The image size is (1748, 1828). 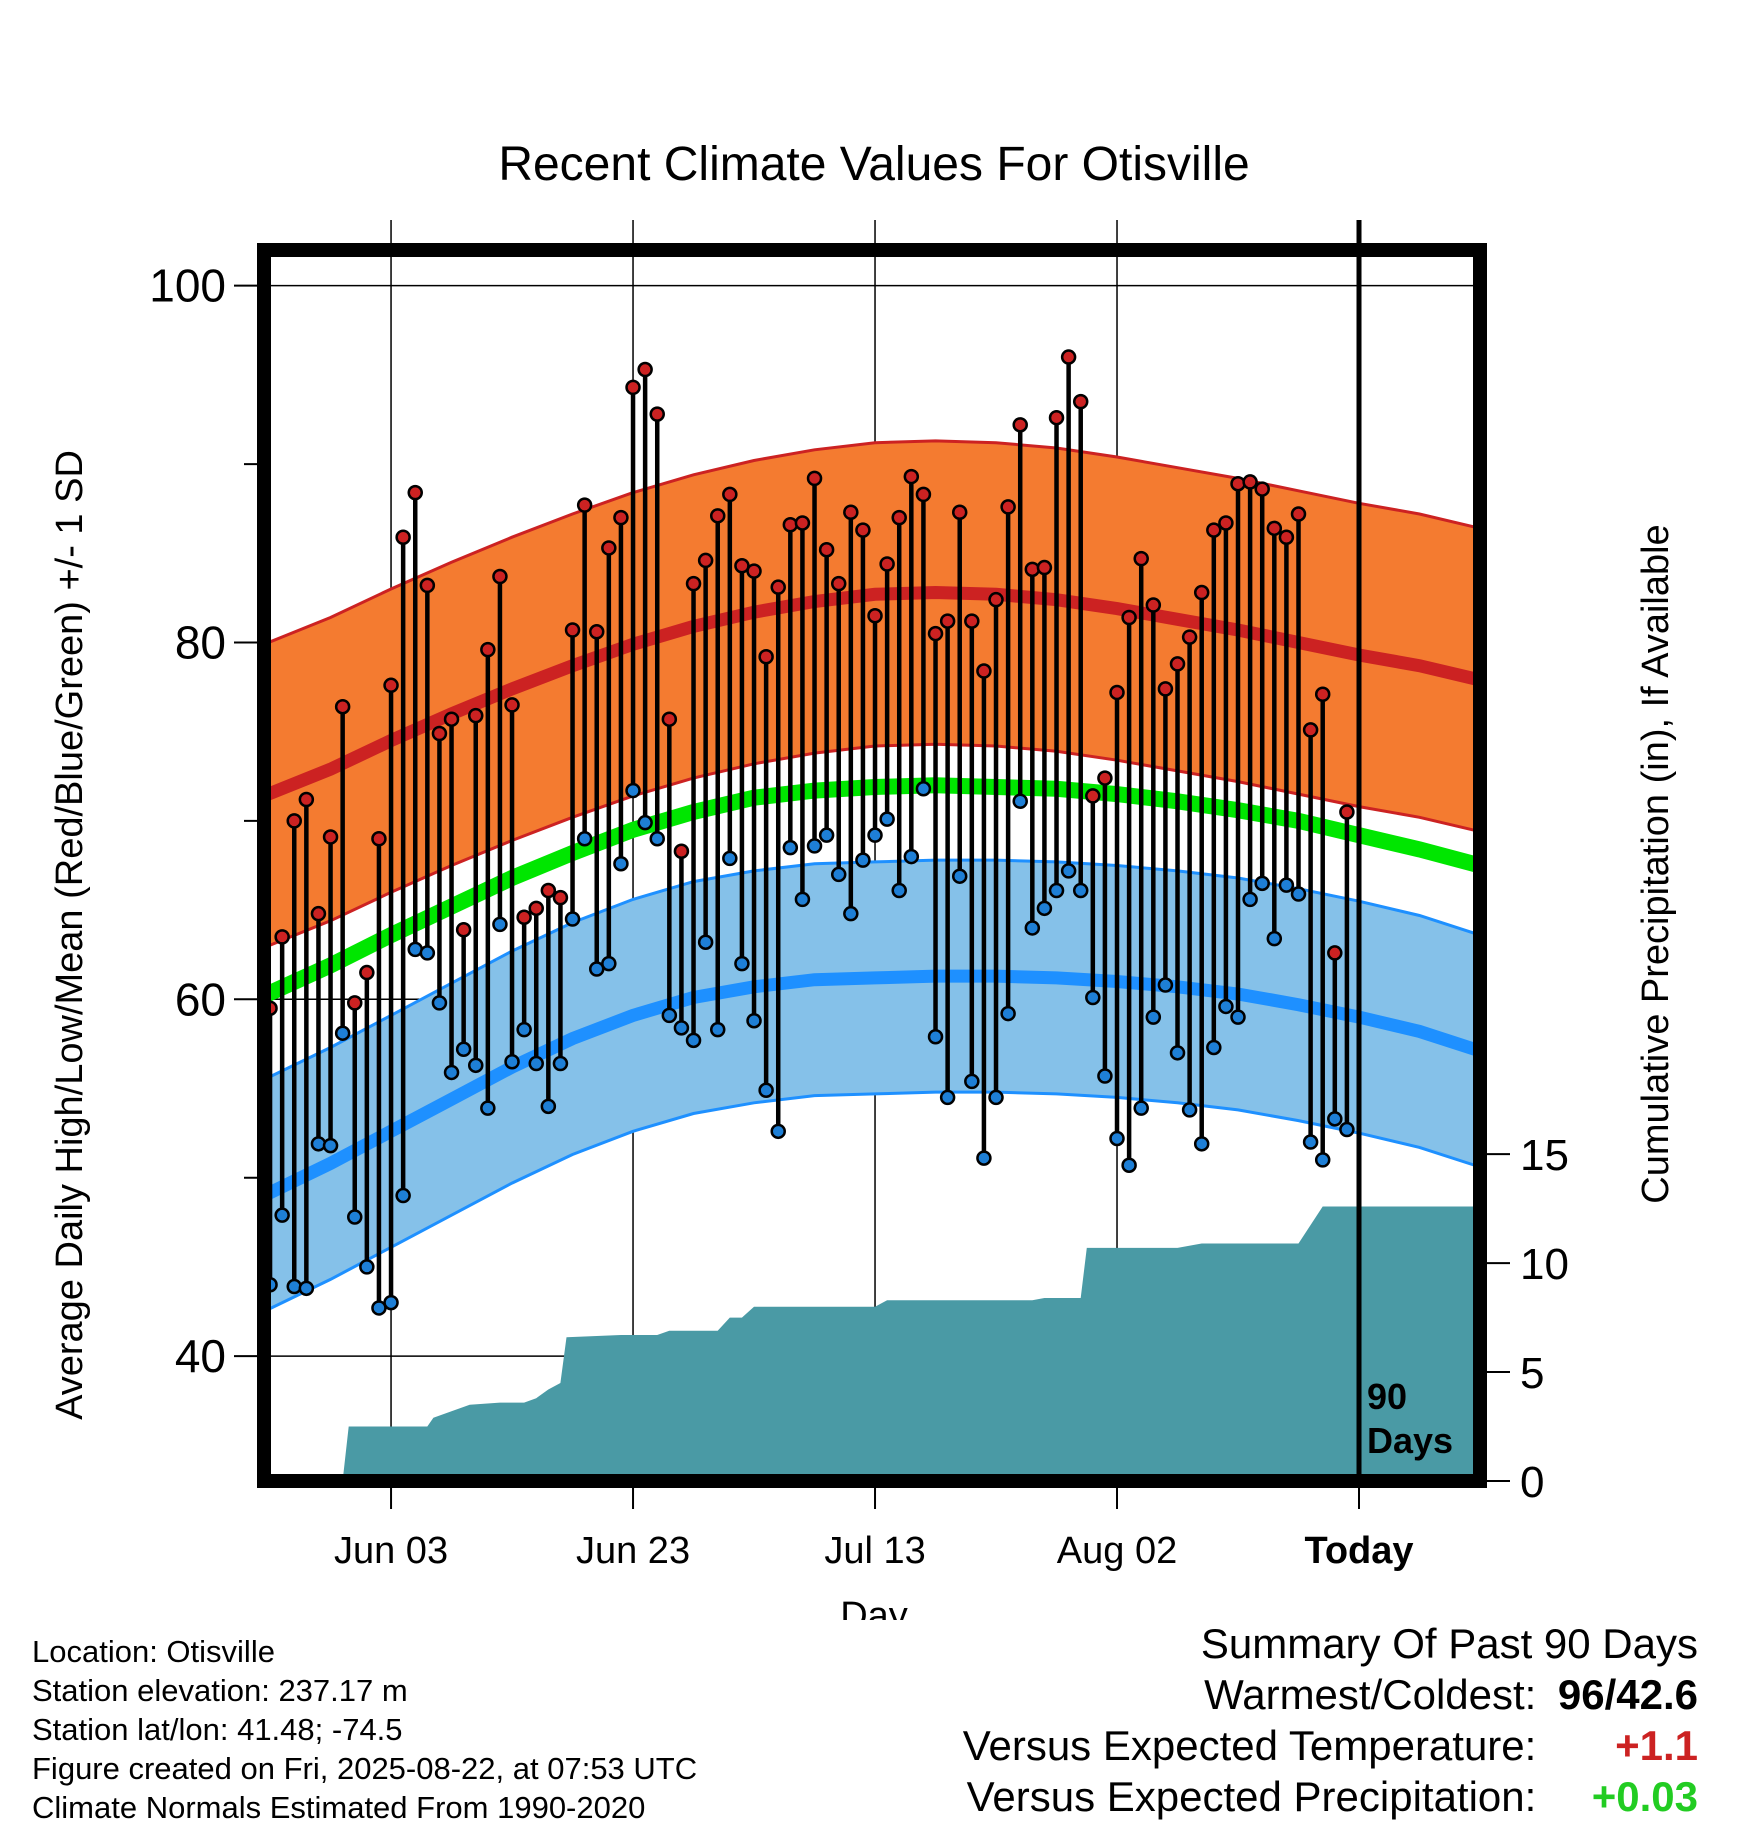 I want to click on x-tick-label: Jun 03, so click(x=391, y=1551).